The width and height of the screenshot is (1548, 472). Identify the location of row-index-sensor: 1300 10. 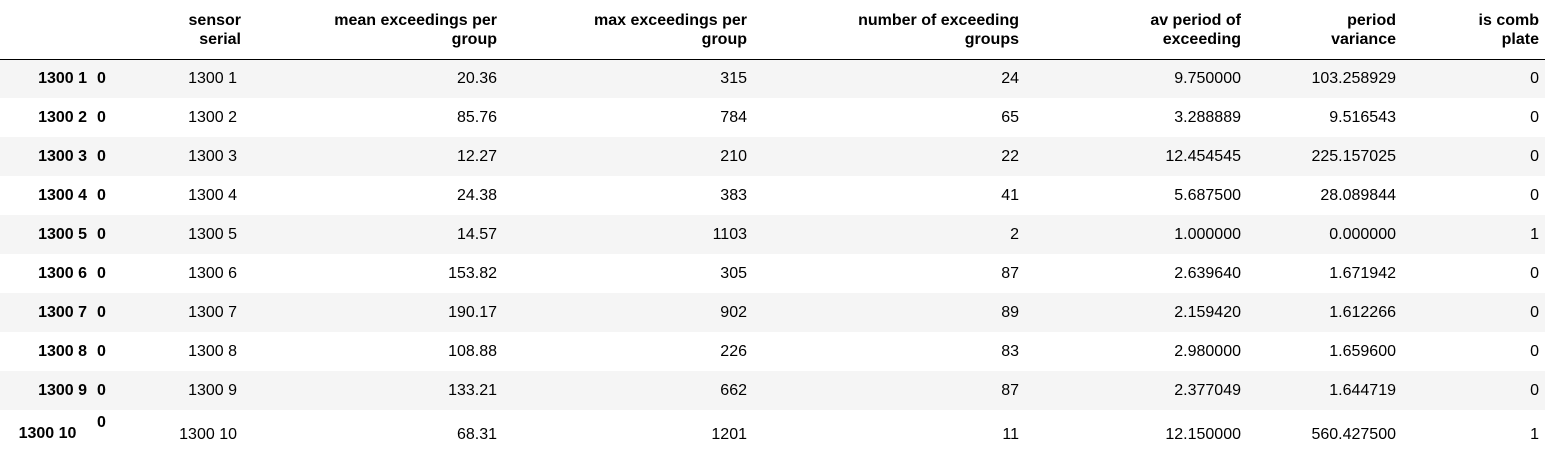
(47, 433).